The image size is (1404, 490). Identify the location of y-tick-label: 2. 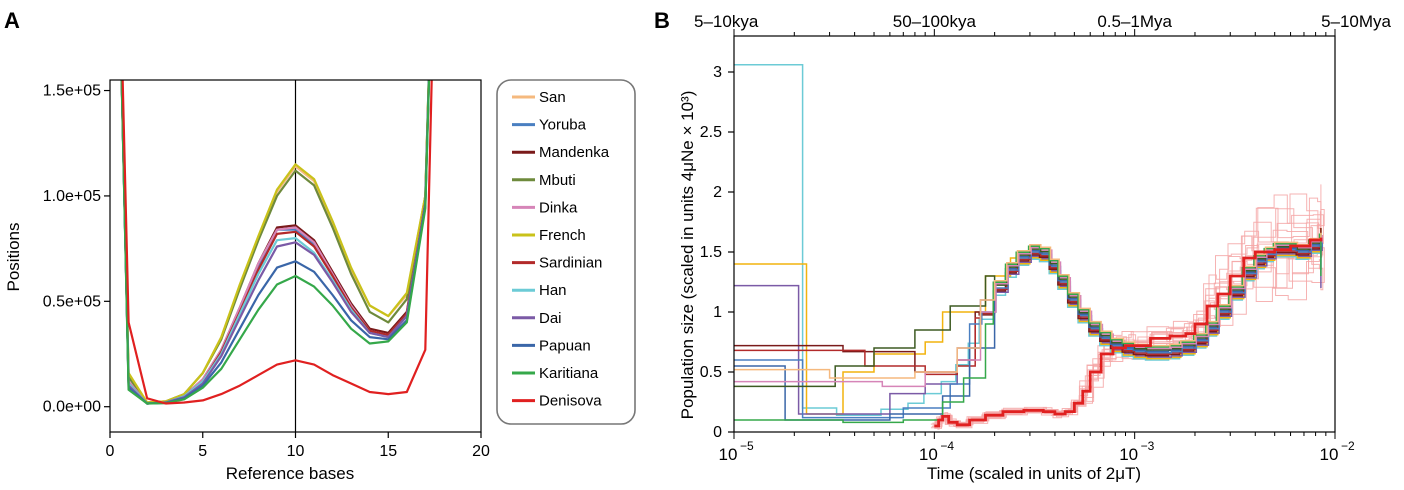
(717, 192).